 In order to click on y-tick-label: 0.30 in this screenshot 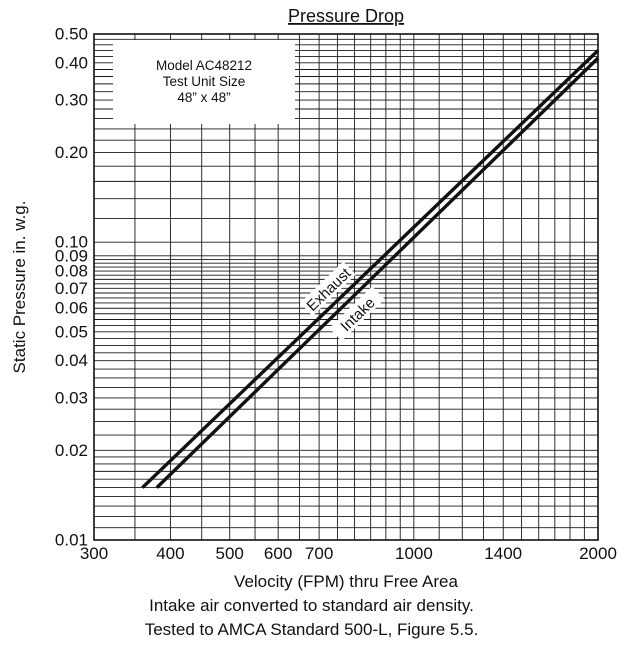, I will do `click(71, 100)`.